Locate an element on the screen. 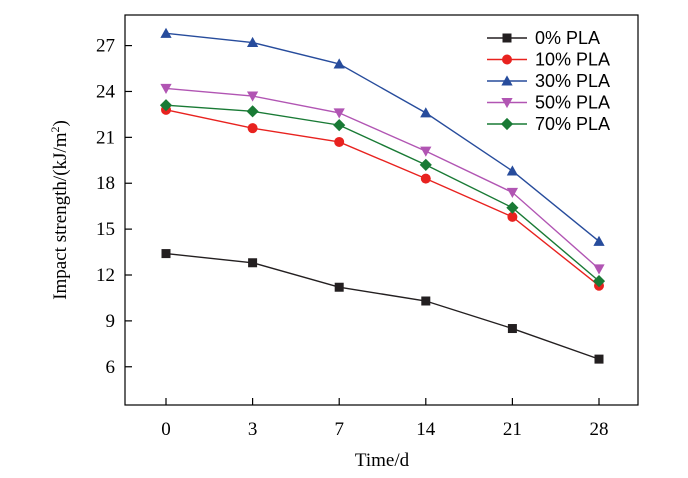 This screenshot has height=478, width=688. legend-item: 50% PLA is located at coordinates (548, 103).